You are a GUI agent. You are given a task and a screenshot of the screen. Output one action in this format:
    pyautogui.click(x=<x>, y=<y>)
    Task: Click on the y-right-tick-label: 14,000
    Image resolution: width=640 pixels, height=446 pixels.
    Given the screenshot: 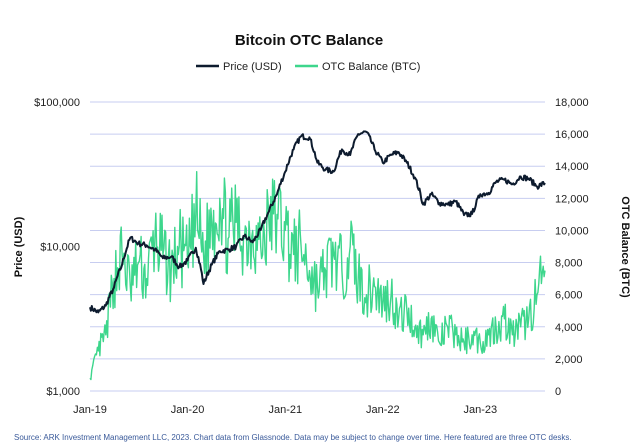 What is the action you would take?
    pyautogui.click(x=572, y=167)
    